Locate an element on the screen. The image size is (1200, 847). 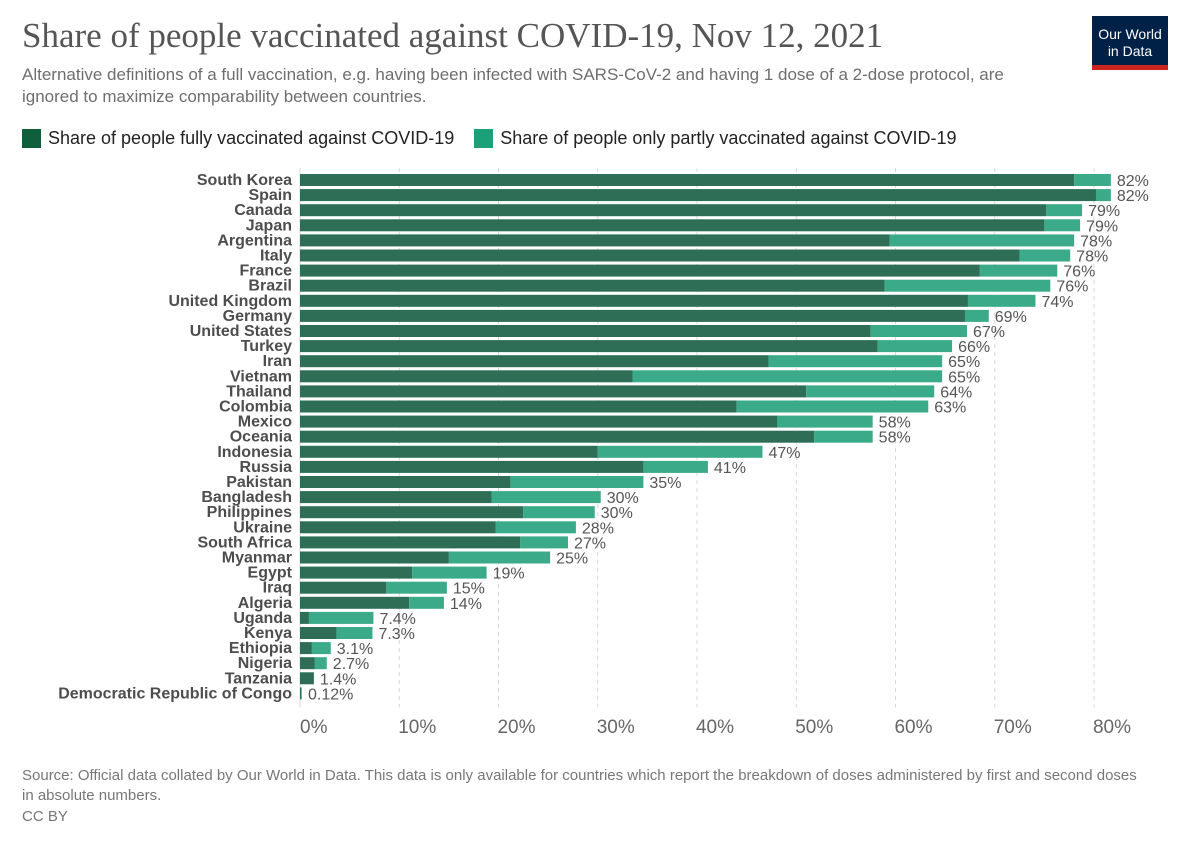
value-label: 76% is located at coordinates (1079, 272).